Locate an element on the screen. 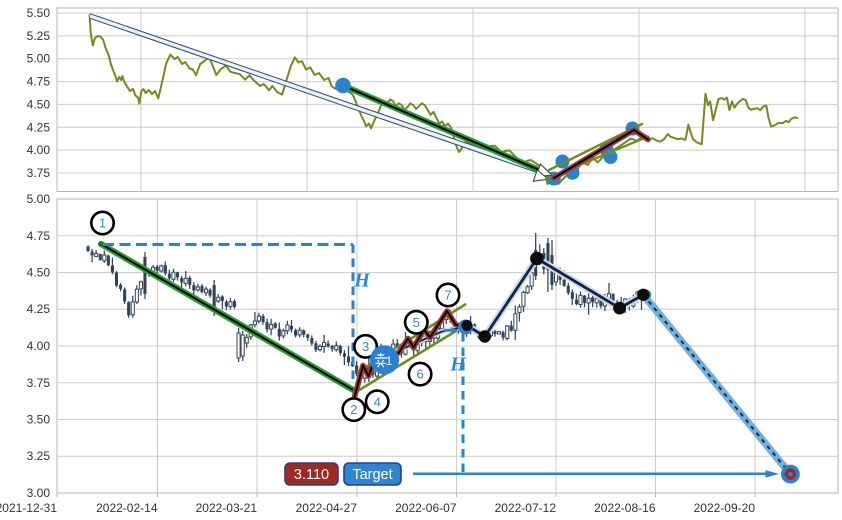 The width and height of the screenshot is (842, 520). svg-text: 5.50 is located at coordinates (39, 13).